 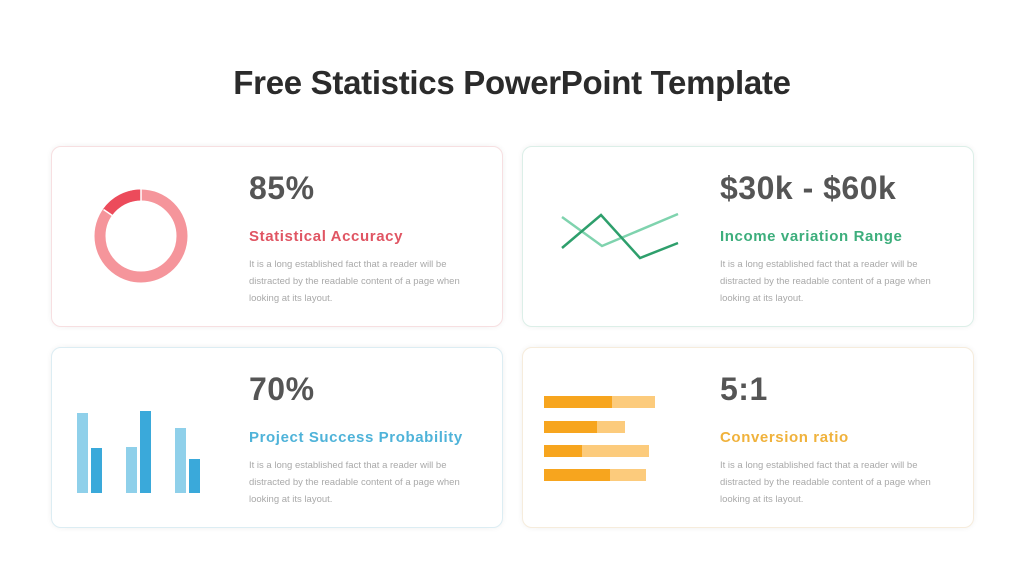 I want to click on page-title: Free Statistics PowerPoint Template, so click(x=512, y=82).